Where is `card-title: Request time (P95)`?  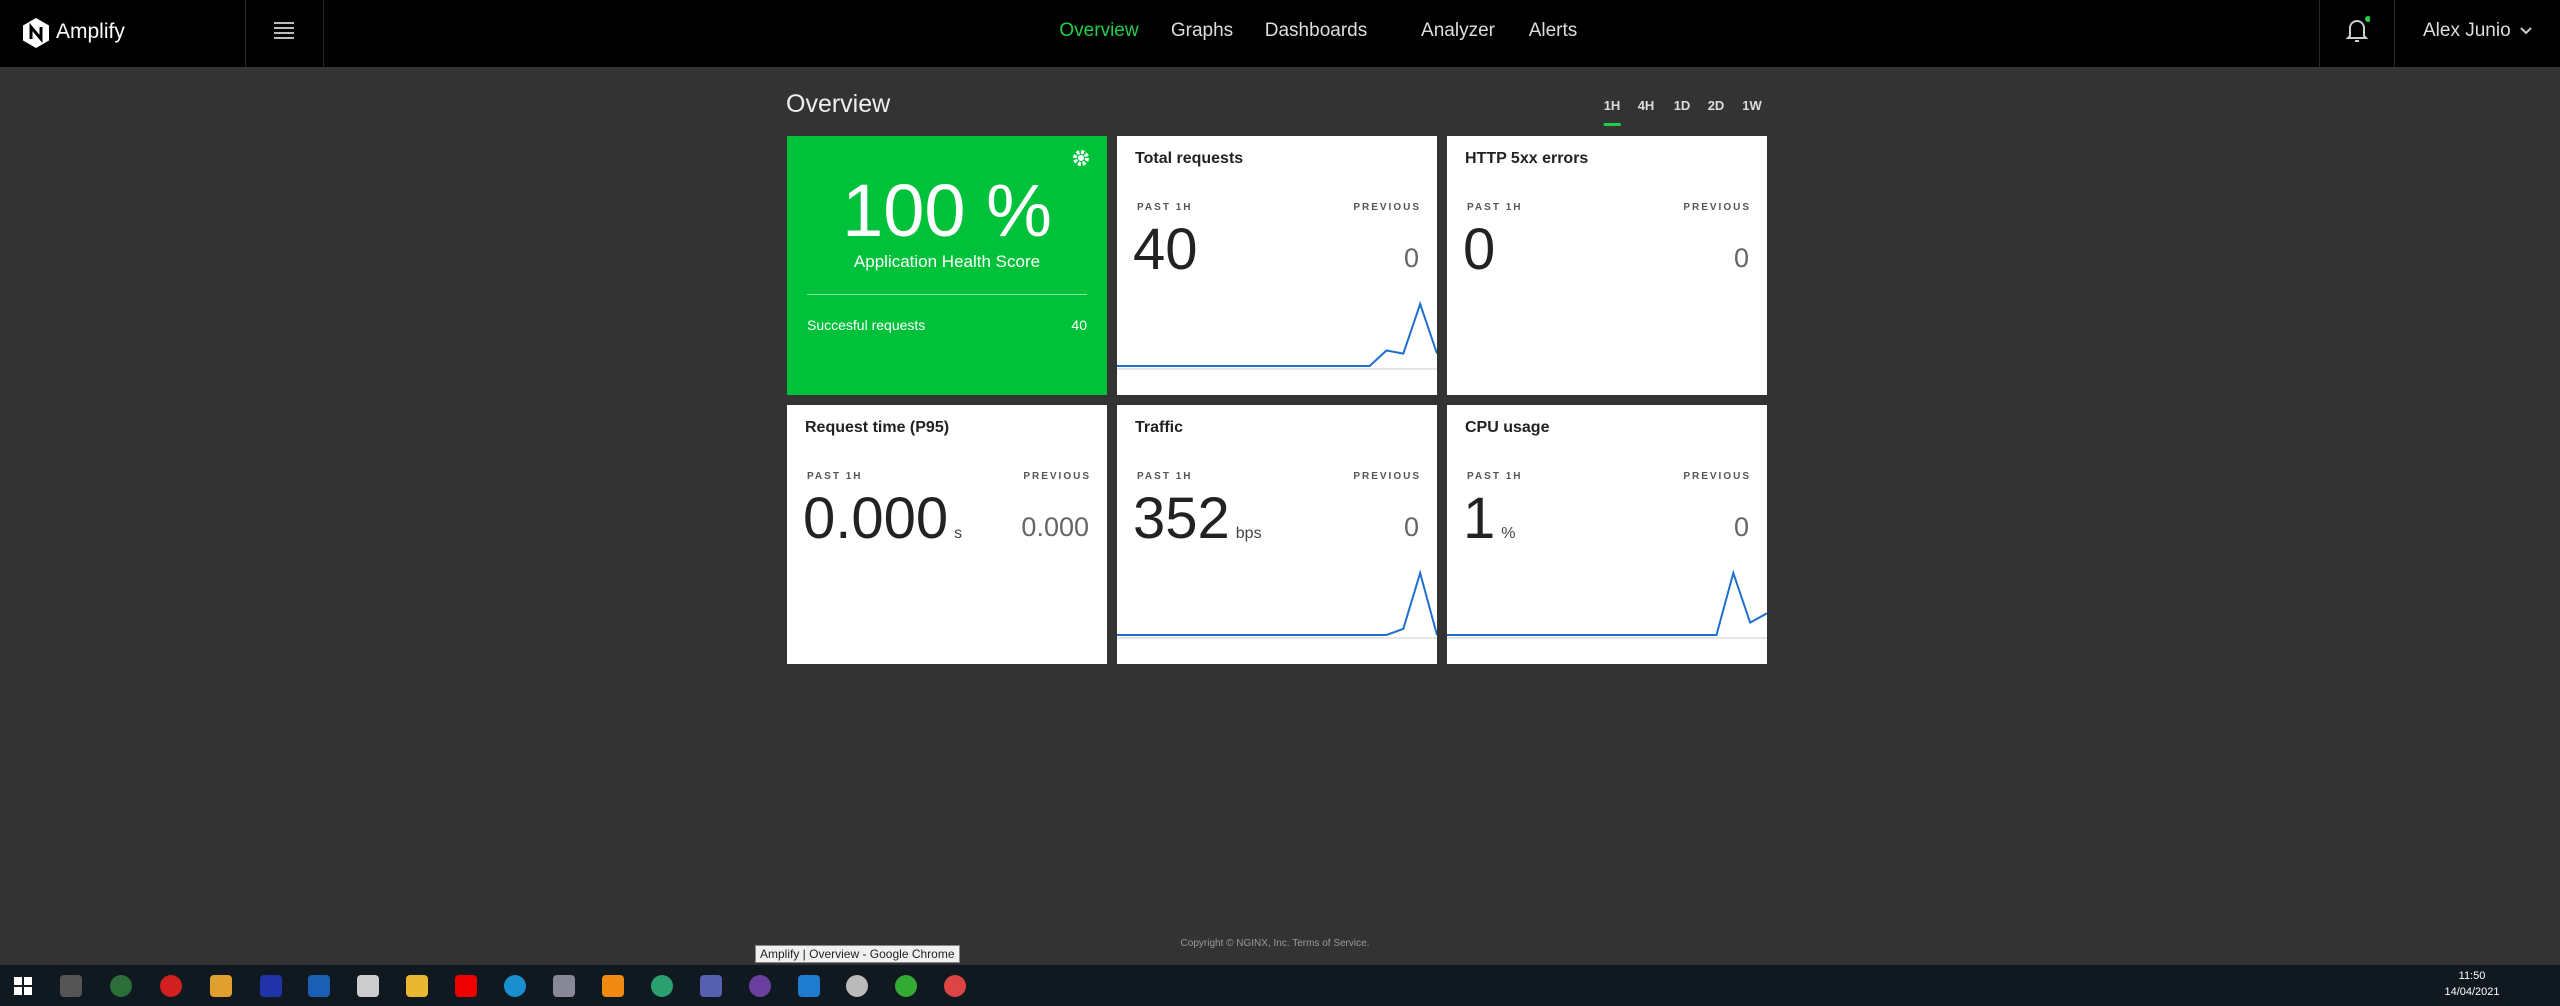
card-title: Request time (P95) is located at coordinates (877, 427).